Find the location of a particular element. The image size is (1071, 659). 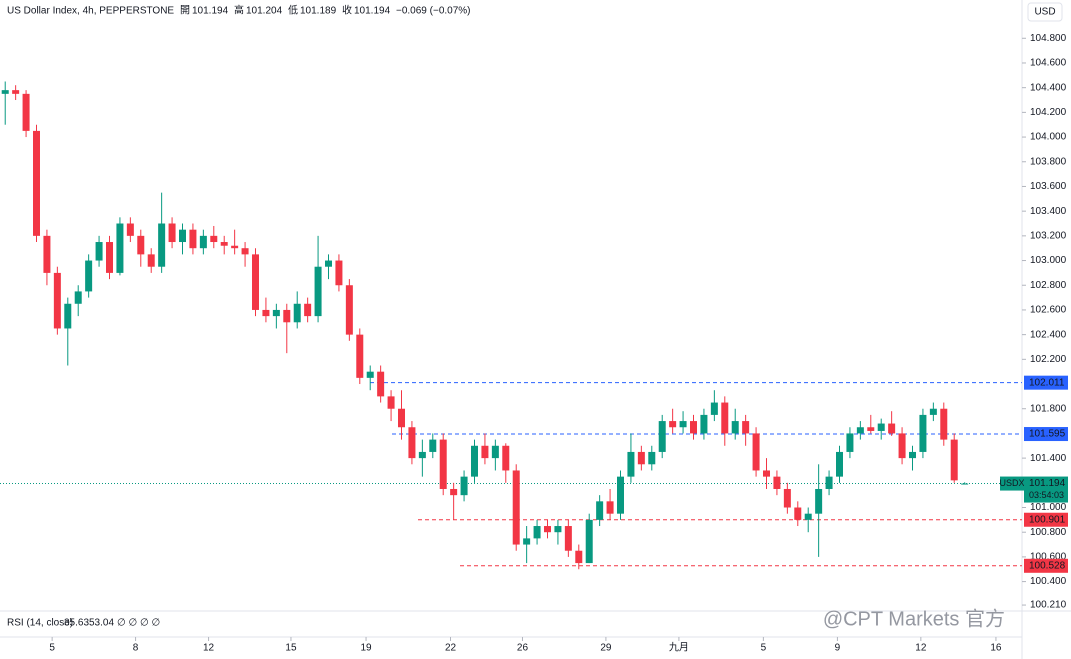

y-tick-label: 102.800 is located at coordinates (1048, 285).